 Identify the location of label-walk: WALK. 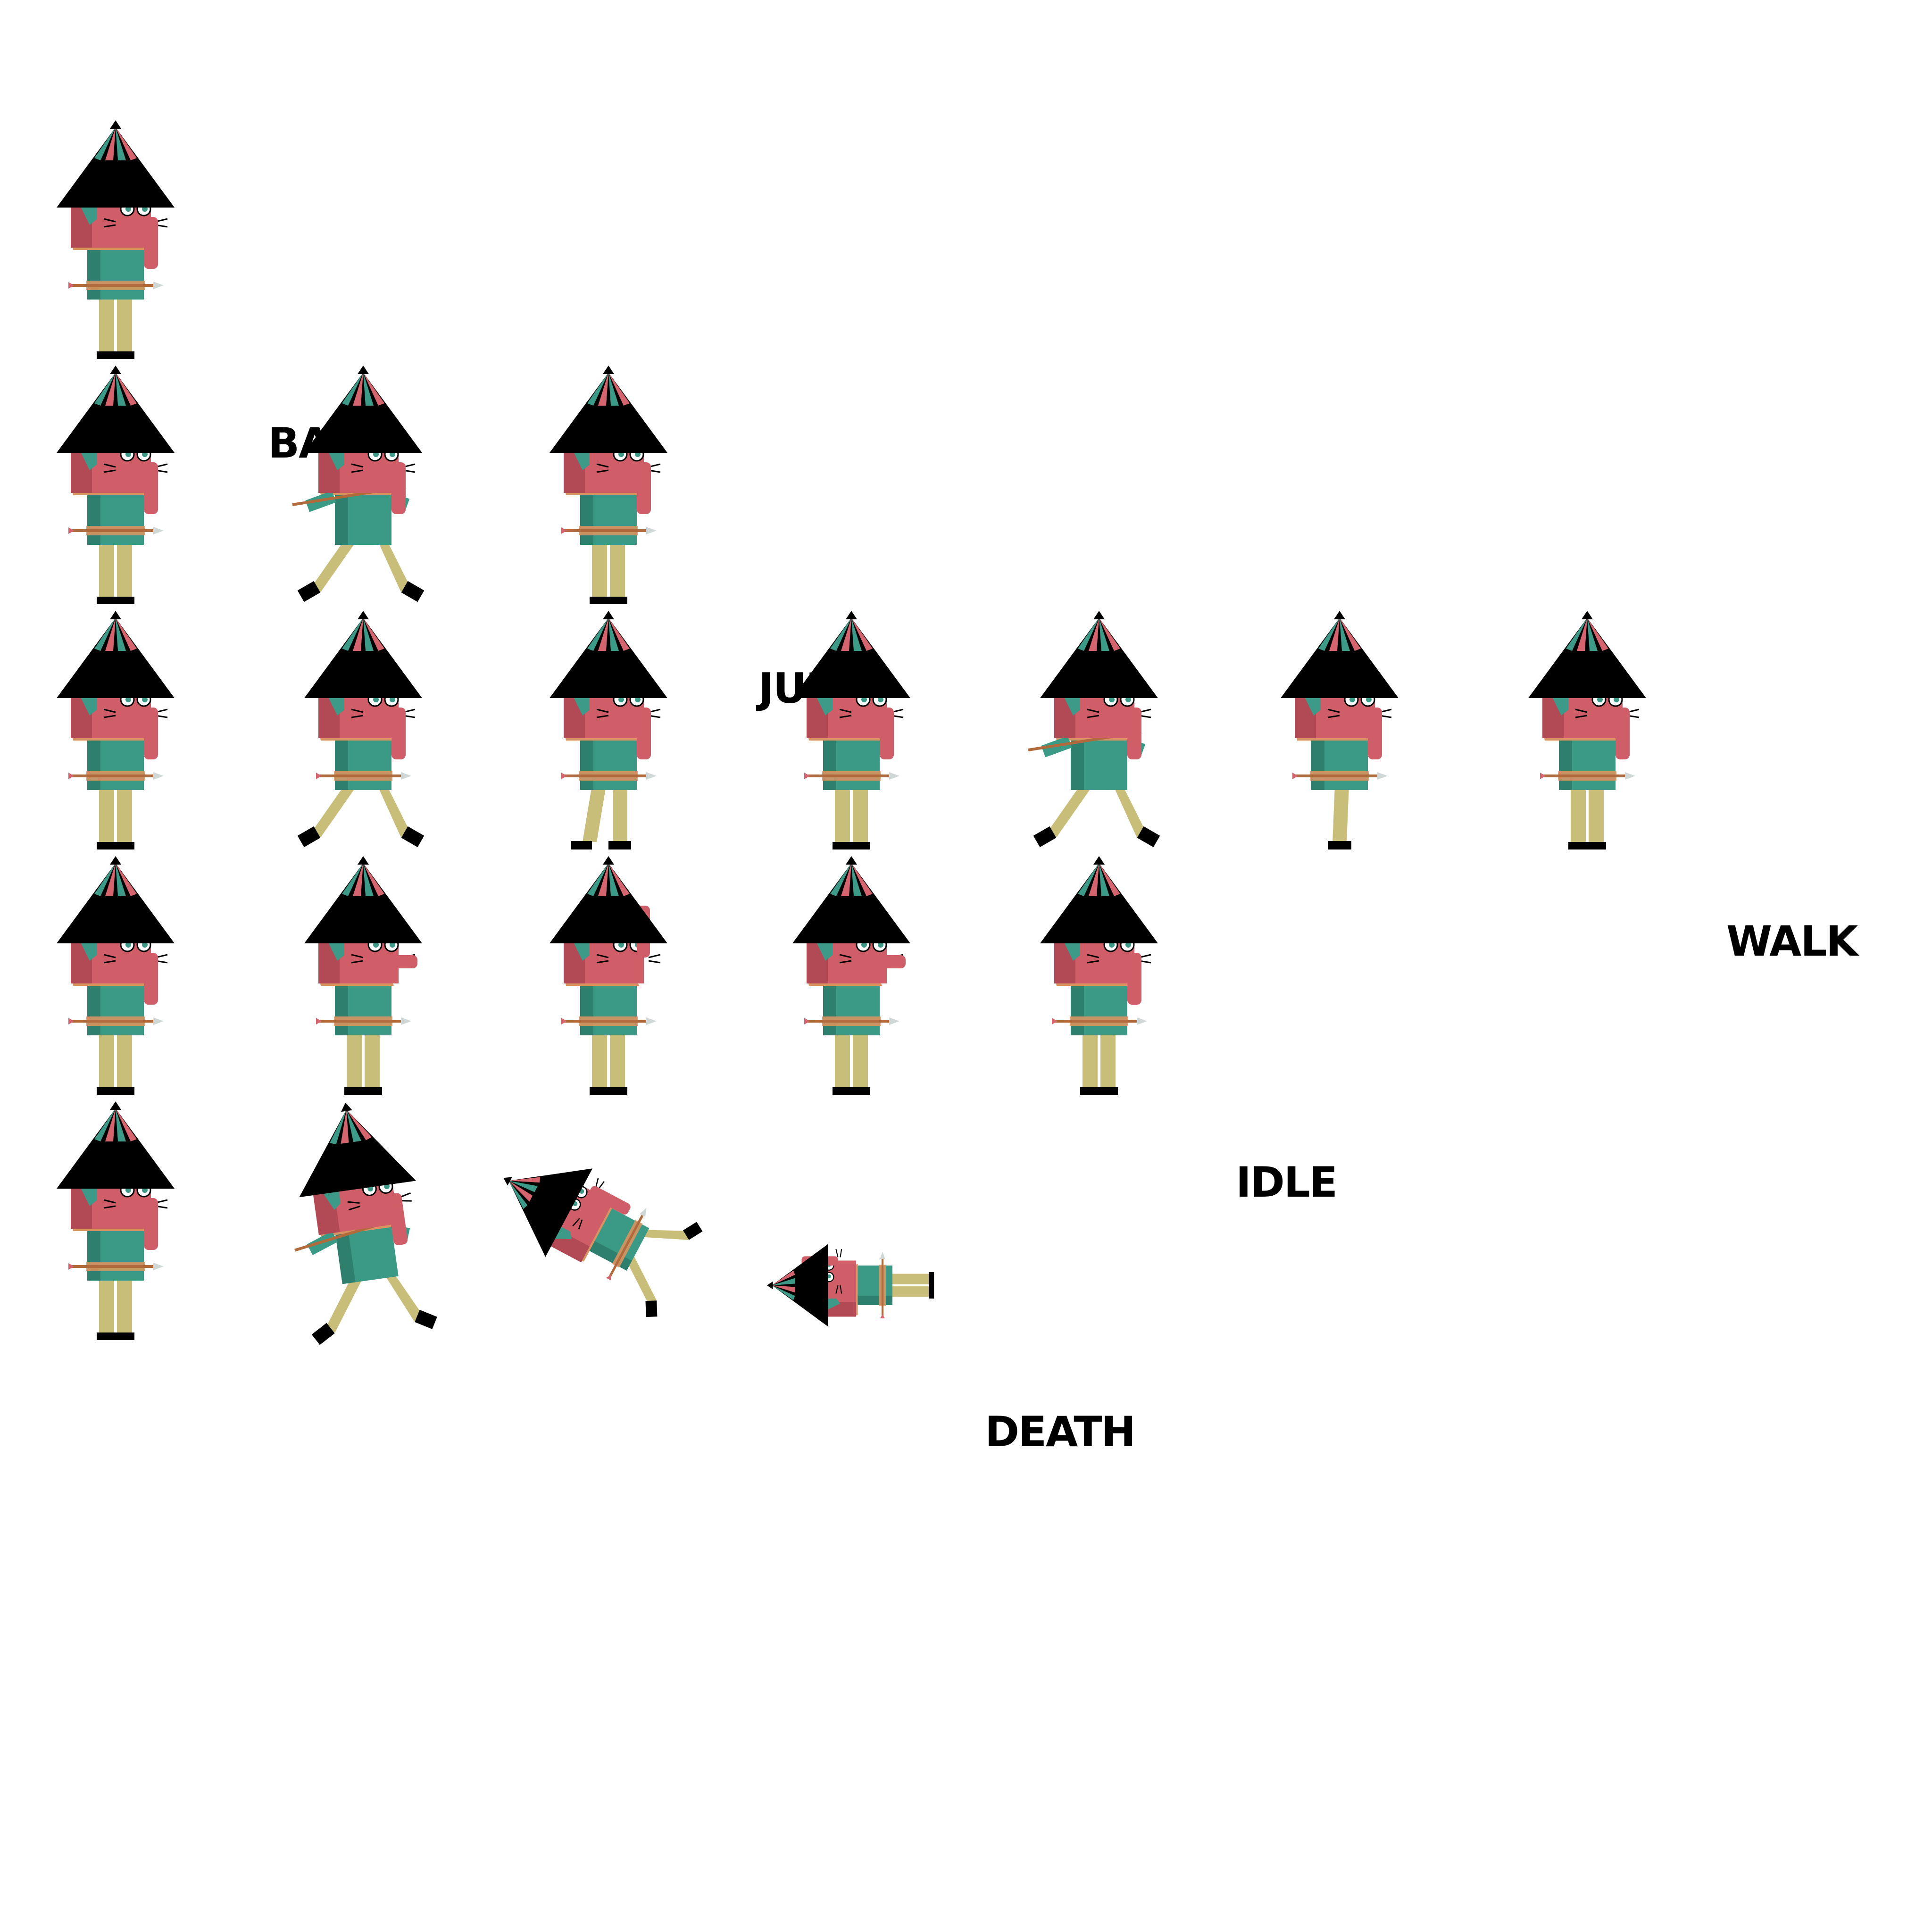
(1792, 942).